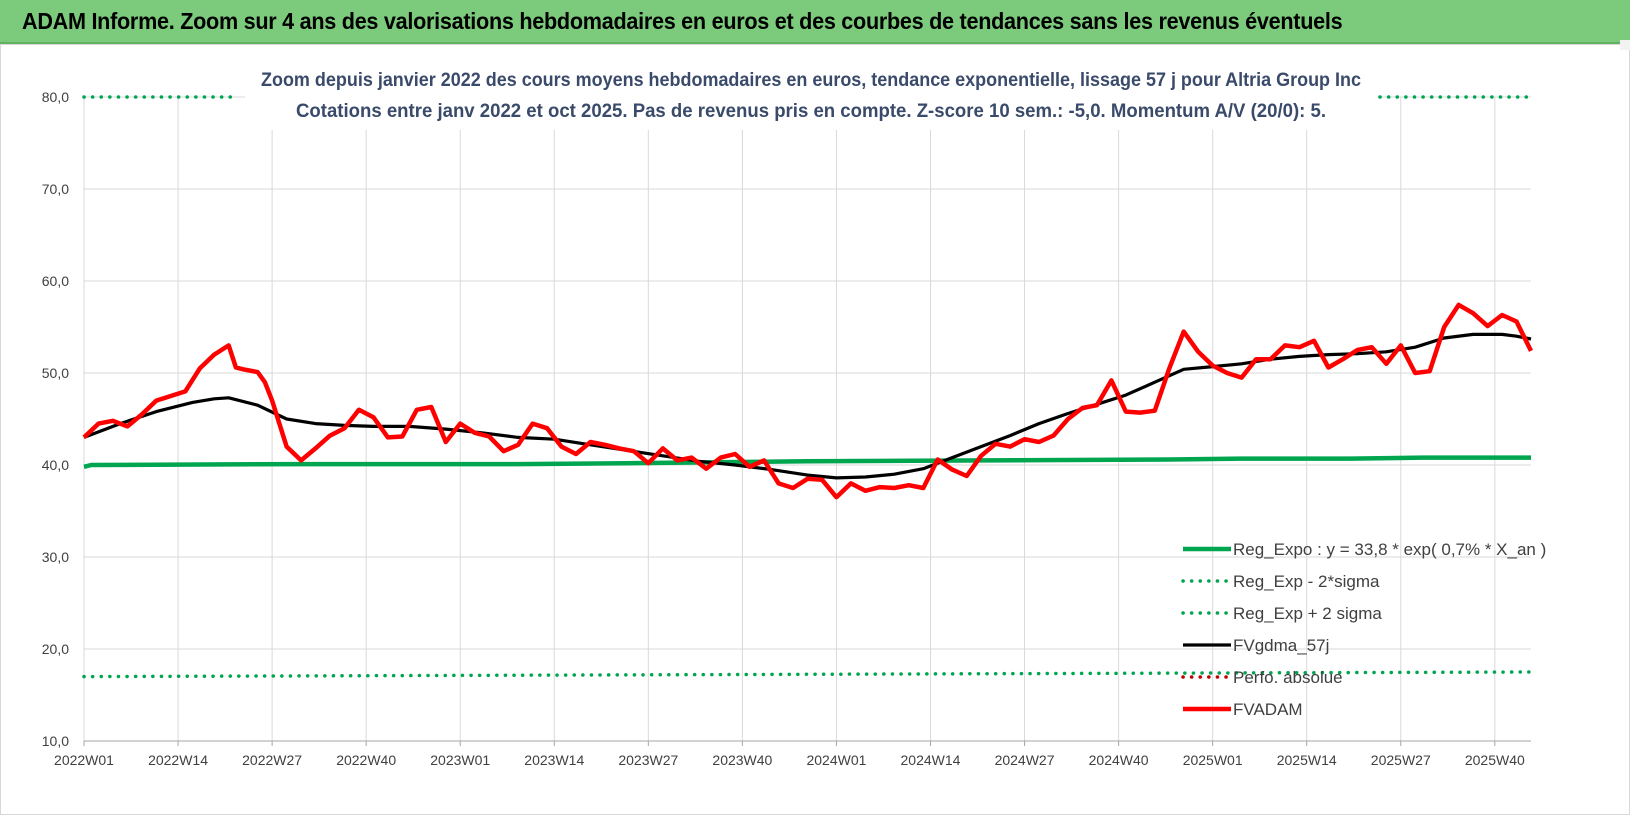 The image size is (1630, 815). Describe the element at coordinates (648, 760) in the screenshot. I see `x-tick-label: 2023W27` at that location.